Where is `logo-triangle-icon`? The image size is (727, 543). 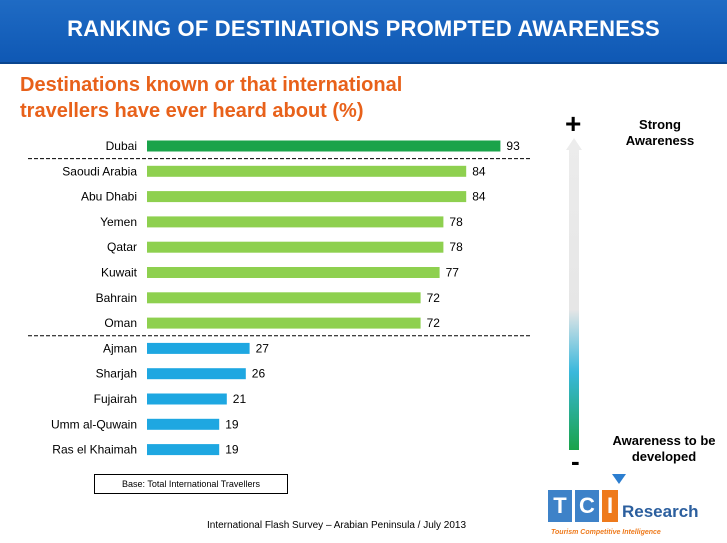 logo-triangle-icon is located at coordinates (619, 479).